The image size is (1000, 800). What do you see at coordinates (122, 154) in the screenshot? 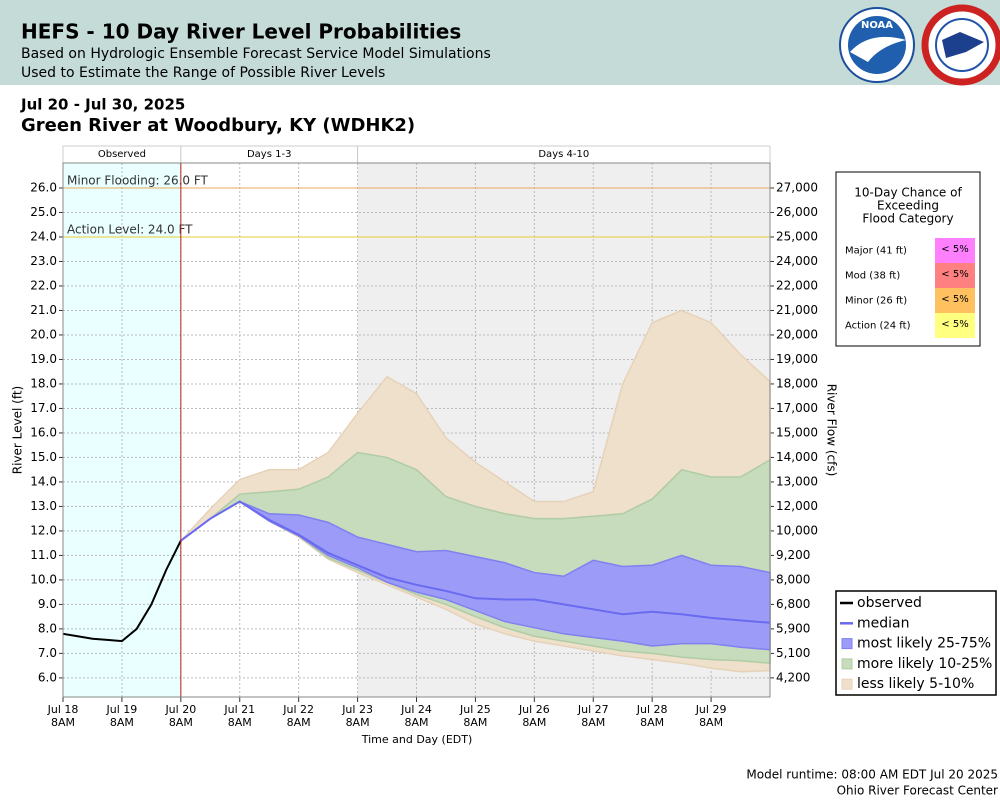
I see `period-label: Observed` at bounding box center [122, 154].